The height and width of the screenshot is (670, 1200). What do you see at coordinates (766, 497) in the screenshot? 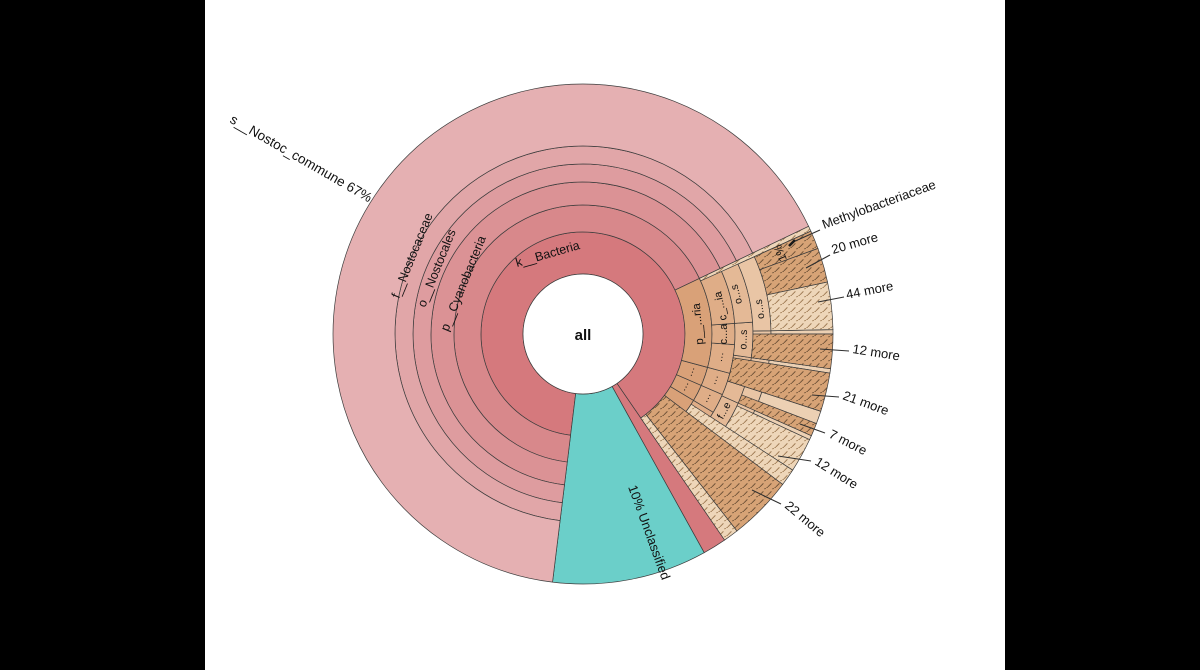
I see `callout-22-more-leader` at bounding box center [766, 497].